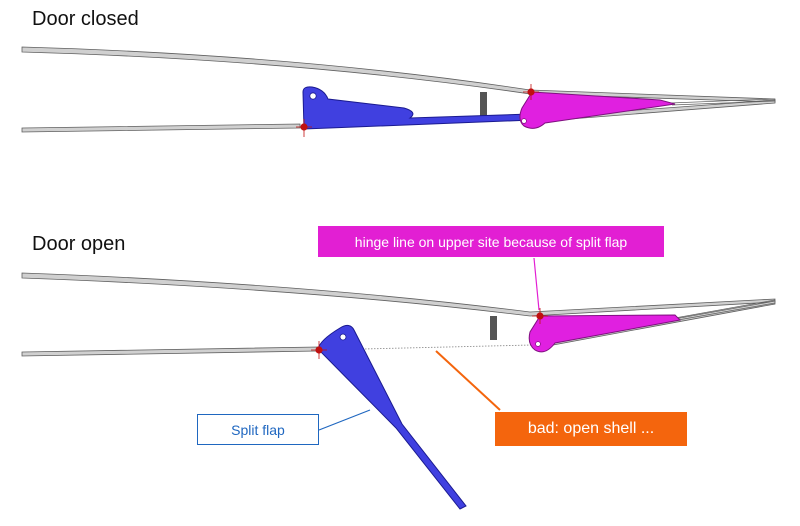 The height and width of the screenshot is (526, 800). Describe the element at coordinates (540, 316) in the screenshot. I see `hinge-point-upper-open` at that location.